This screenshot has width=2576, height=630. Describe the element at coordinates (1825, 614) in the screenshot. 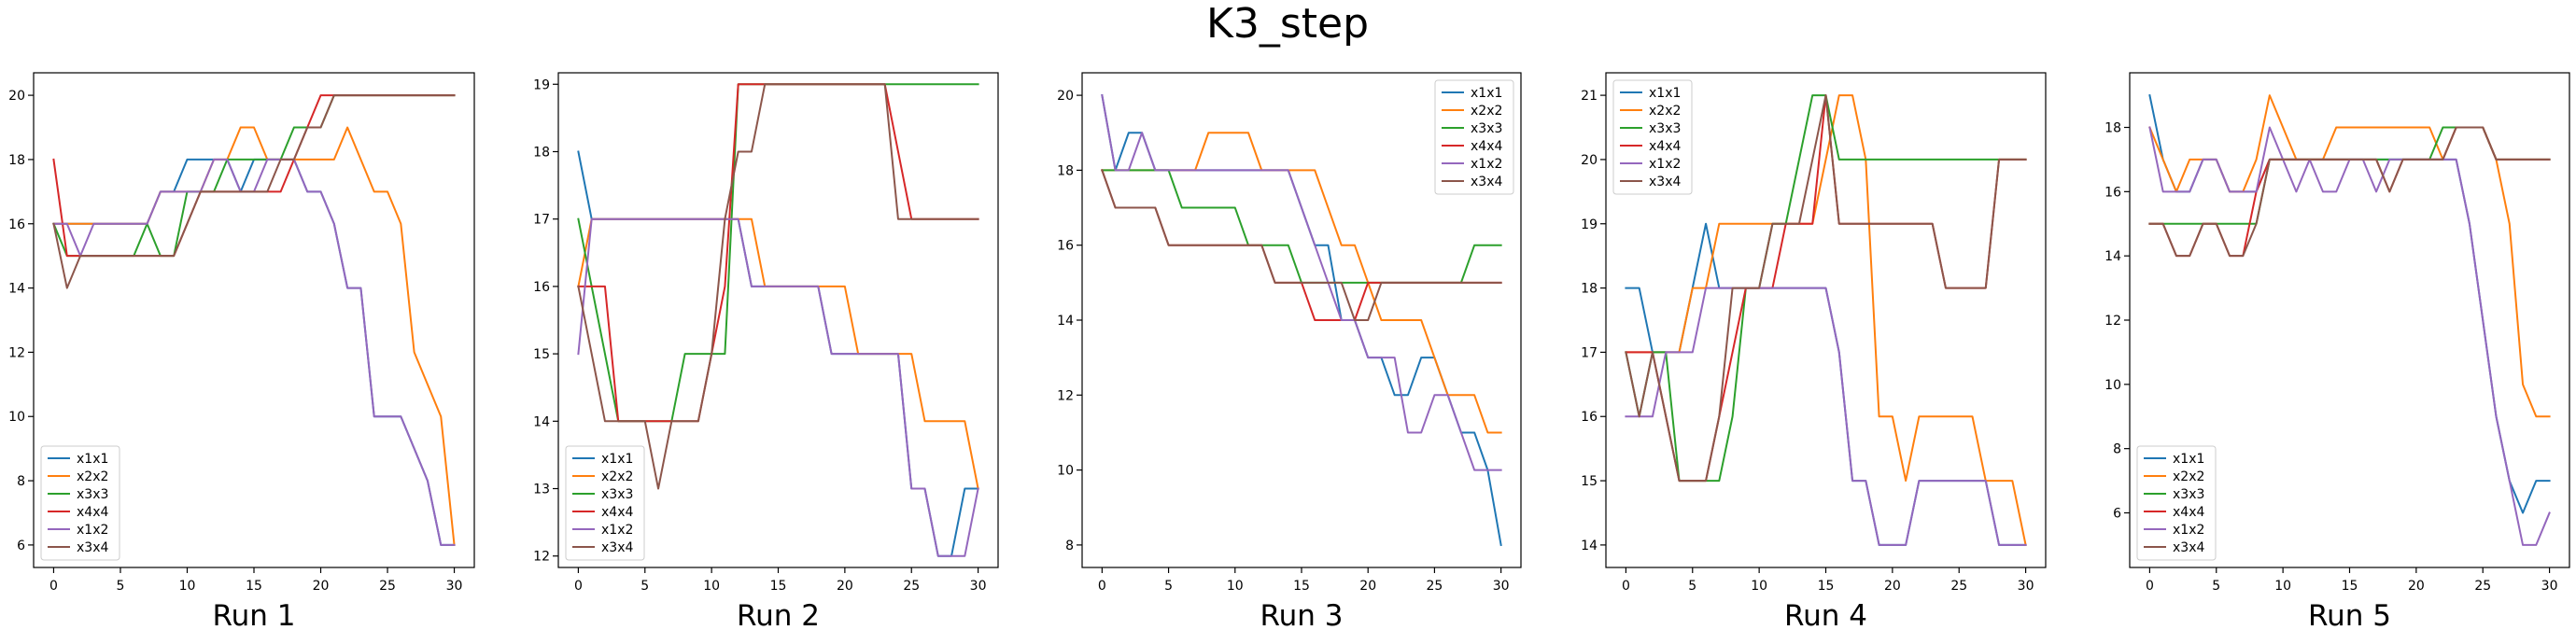

I see `x-axis-label: Run 4` at that location.